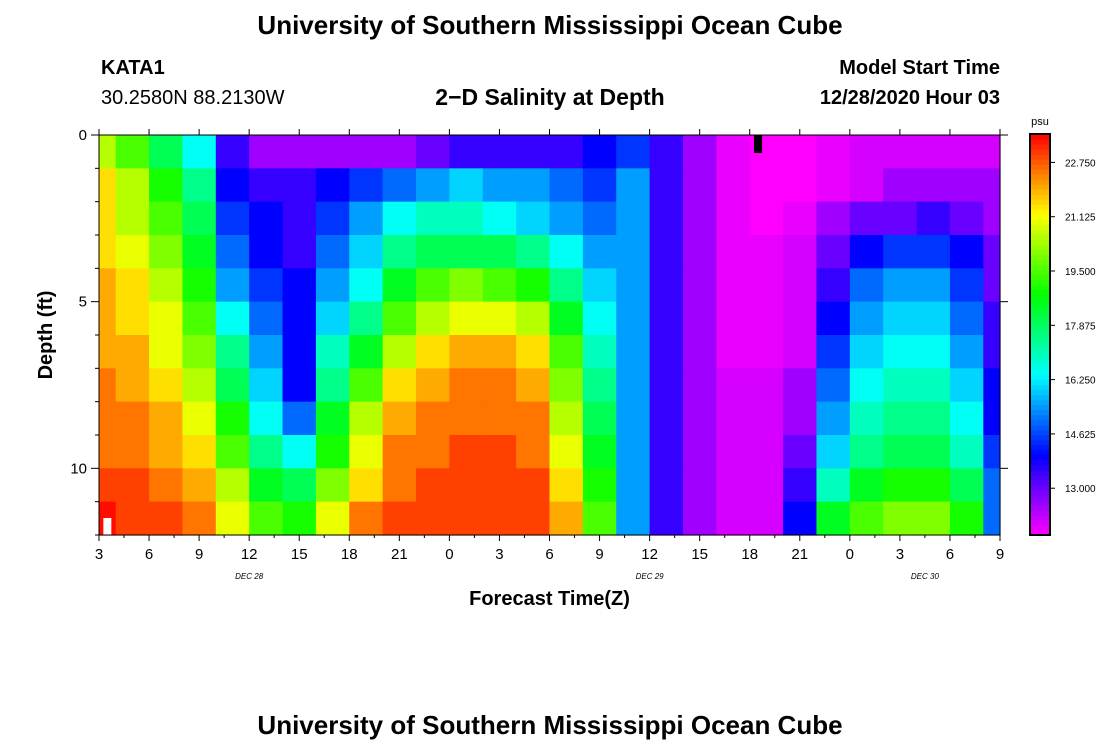 This screenshot has width=1100, height=750. I want to click on colorbar-tick-label: 13.000, so click(1080, 489).